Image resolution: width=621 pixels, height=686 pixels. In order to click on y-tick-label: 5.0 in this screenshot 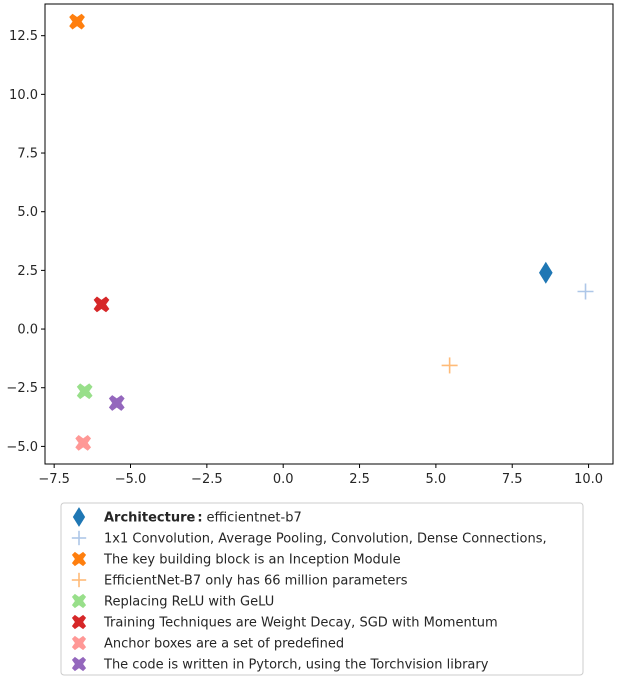, I will do `click(27, 212)`.